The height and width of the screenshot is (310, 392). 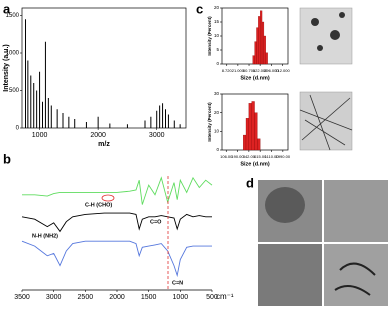 What do you see at coordinates (177, 283) in the screenshot?
I see `annotation: C=N` at bounding box center [177, 283].